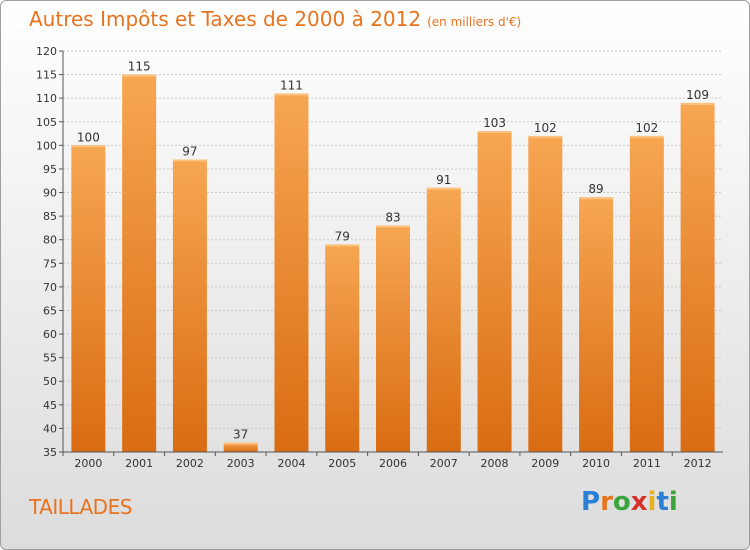 Image resolution: width=750 pixels, height=550 pixels. What do you see at coordinates (50, 452) in the screenshot?
I see `y-tick-label: 35` at bounding box center [50, 452].